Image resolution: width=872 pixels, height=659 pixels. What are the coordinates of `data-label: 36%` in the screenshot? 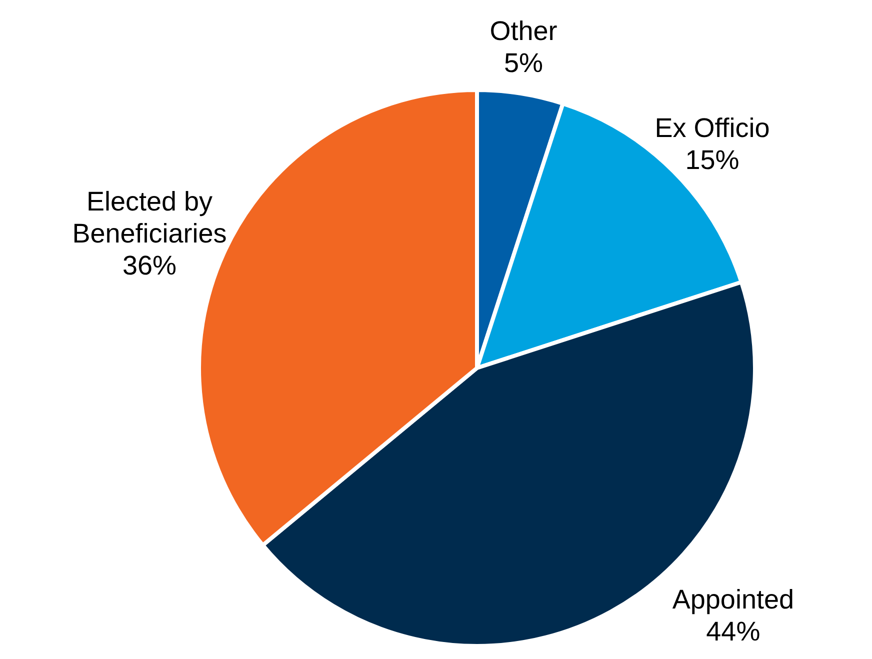 It's located at (149, 265).